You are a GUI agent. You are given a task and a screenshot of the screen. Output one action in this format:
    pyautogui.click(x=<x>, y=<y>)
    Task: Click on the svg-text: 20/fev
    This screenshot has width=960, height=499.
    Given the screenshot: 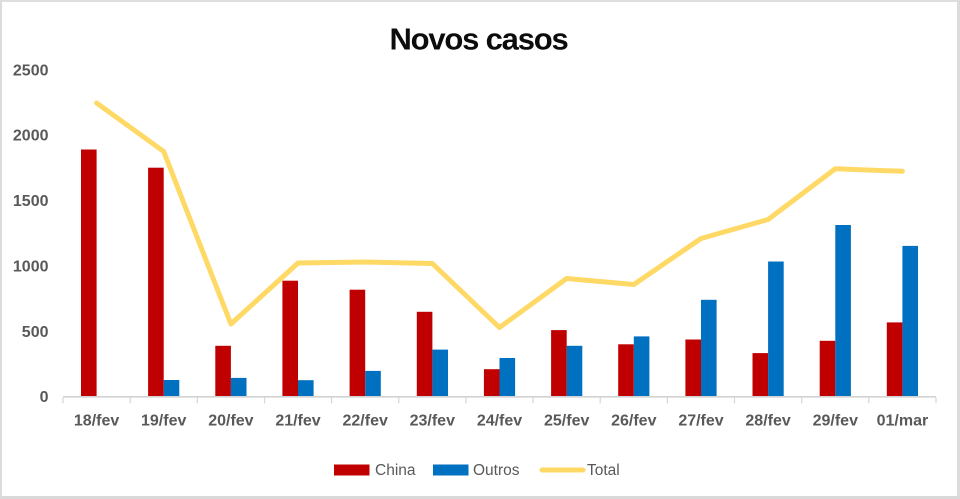 What is the action you would take?
    pyautogui.click(x=230, y=421)
    